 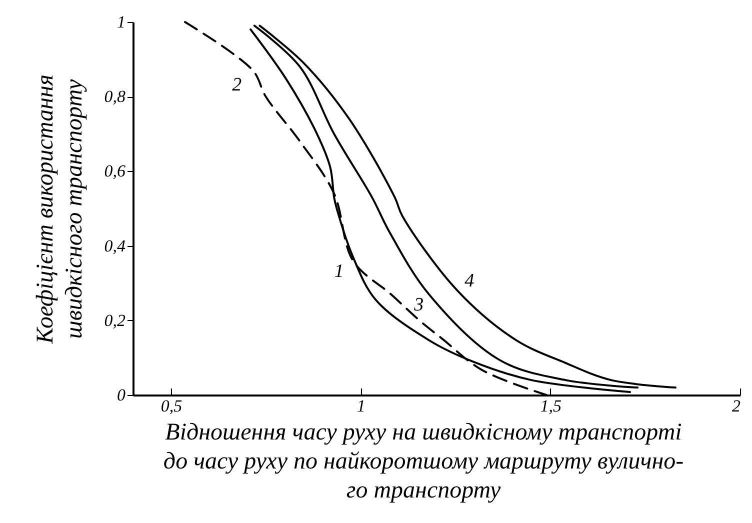 I want to click on x-tick-label: 0,5, so click(x=171, y=406).